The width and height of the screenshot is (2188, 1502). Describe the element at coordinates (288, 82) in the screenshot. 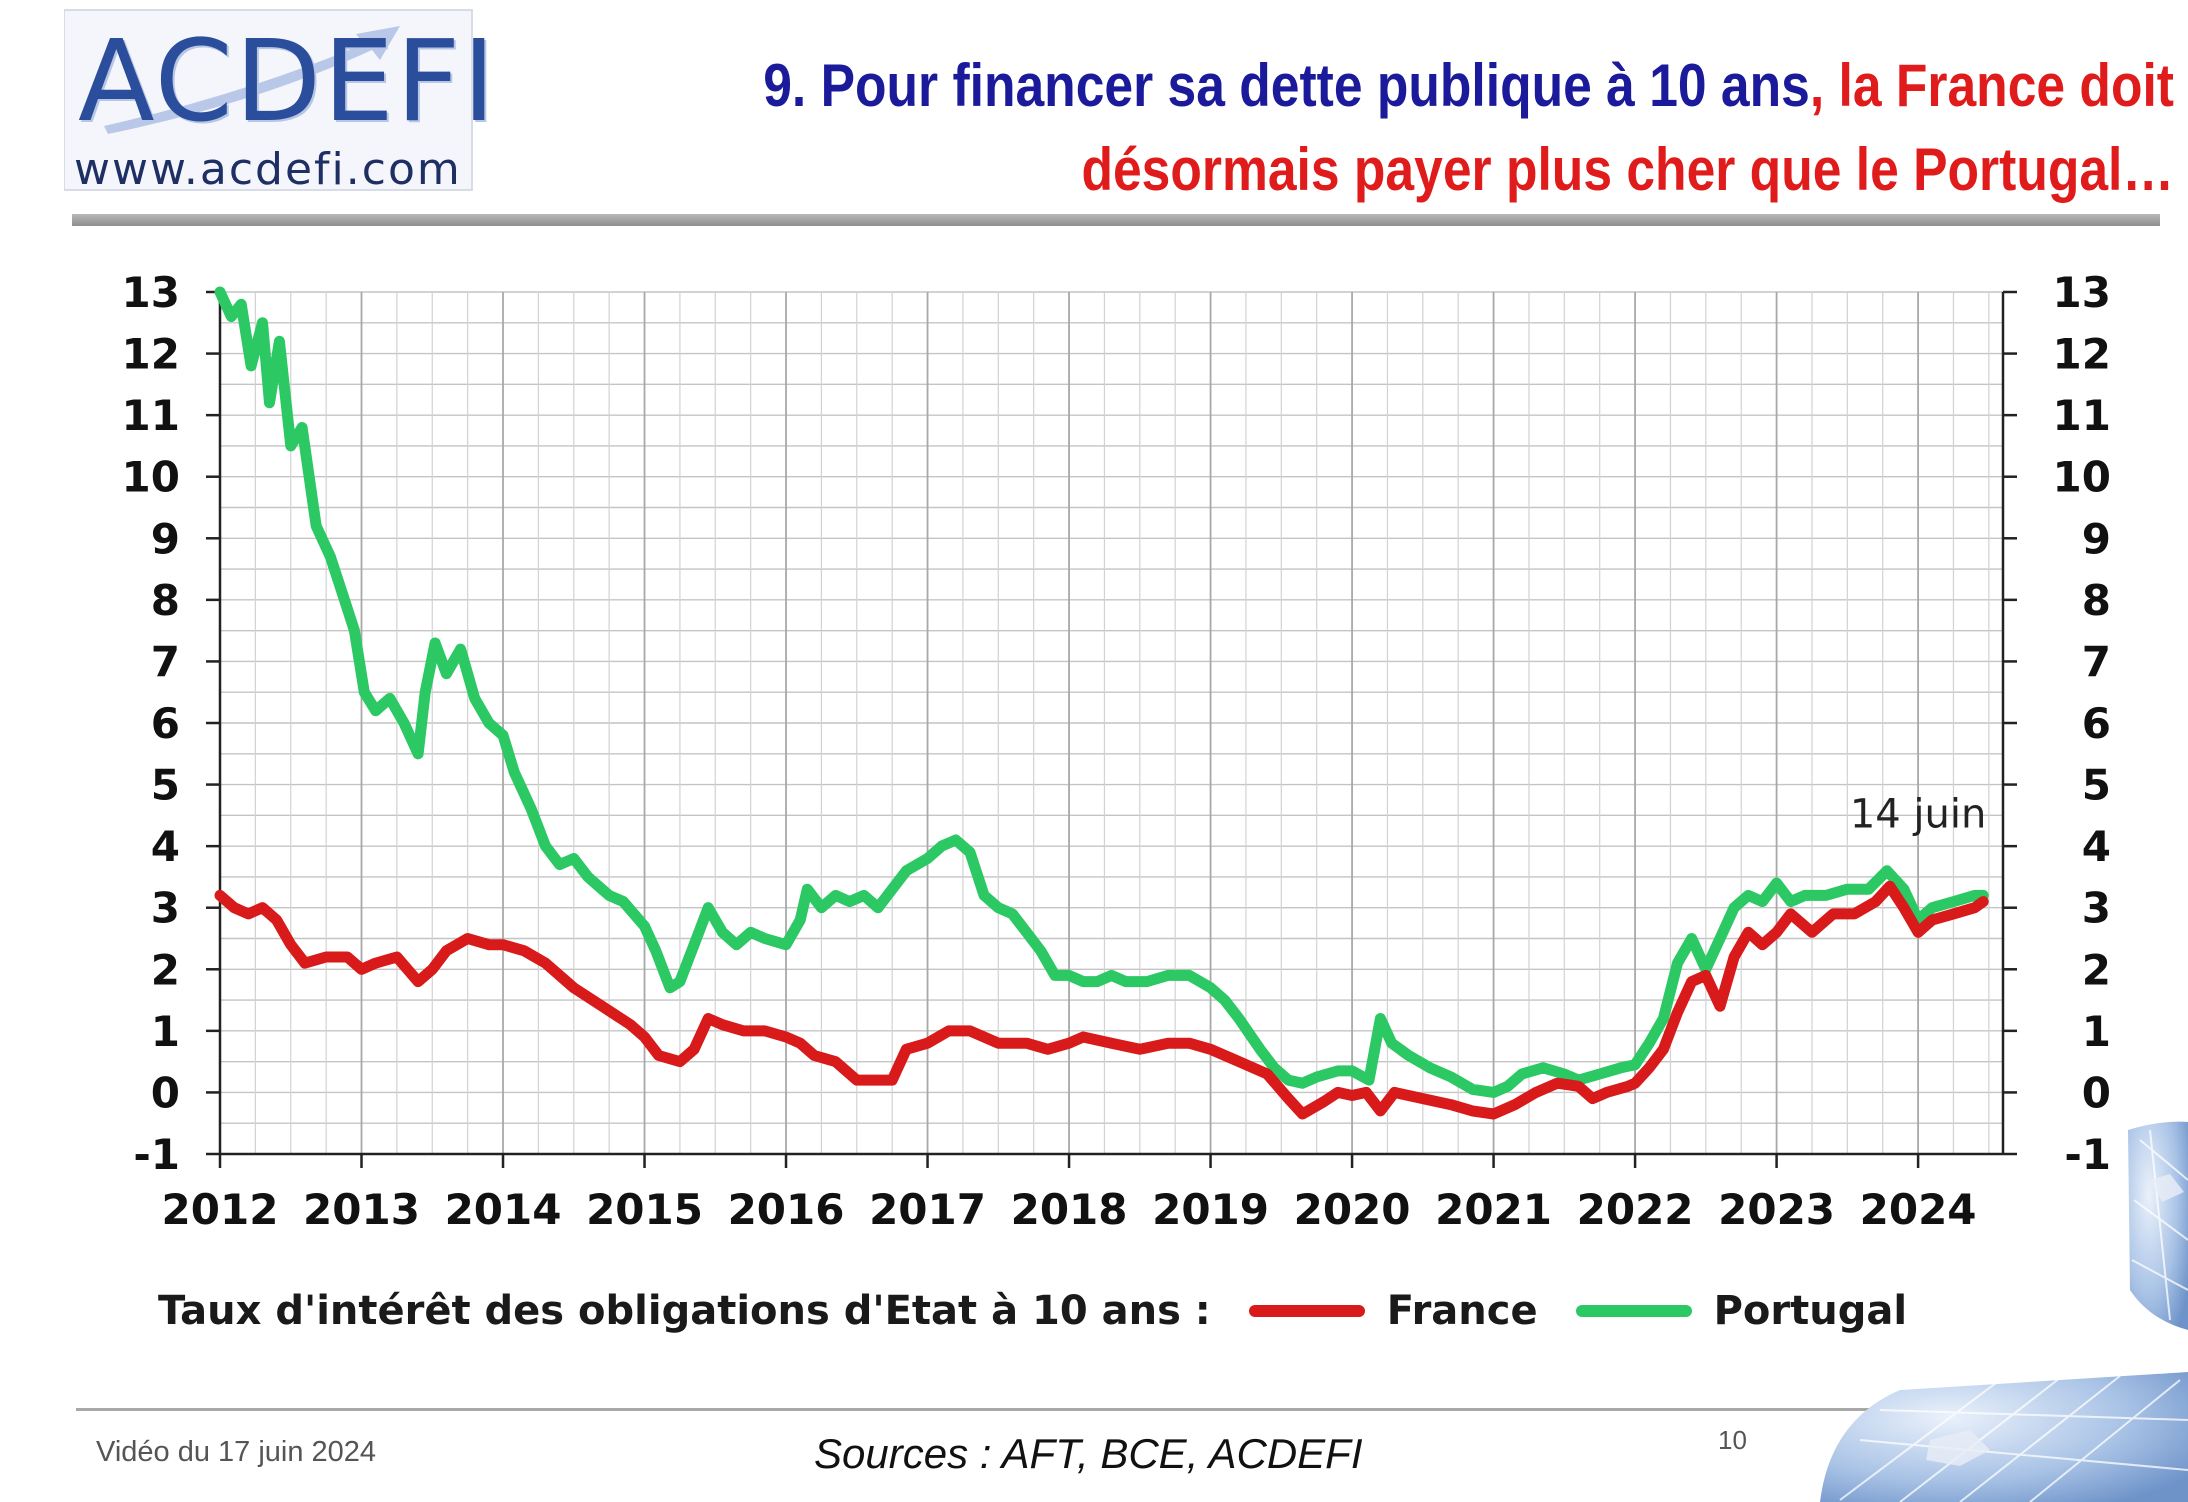

I see `logo-text: ACDEFI` at that location.